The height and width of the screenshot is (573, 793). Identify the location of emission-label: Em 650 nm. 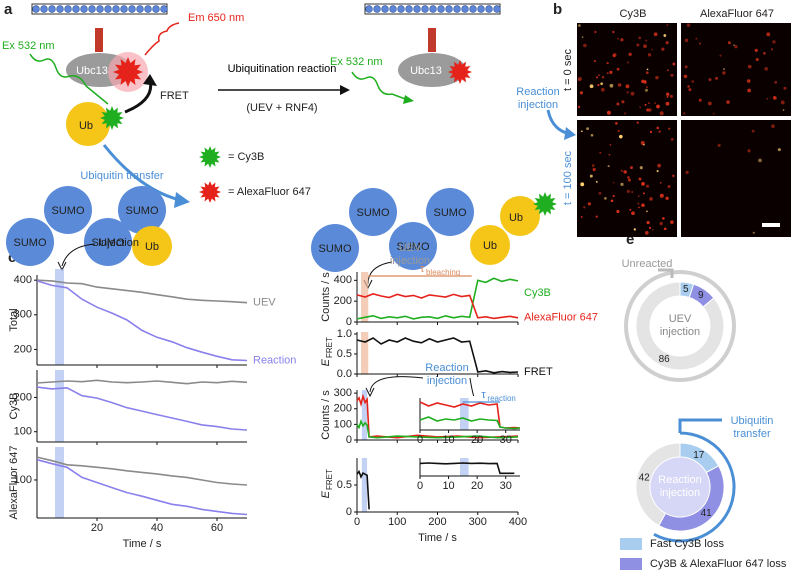
(216, 18).